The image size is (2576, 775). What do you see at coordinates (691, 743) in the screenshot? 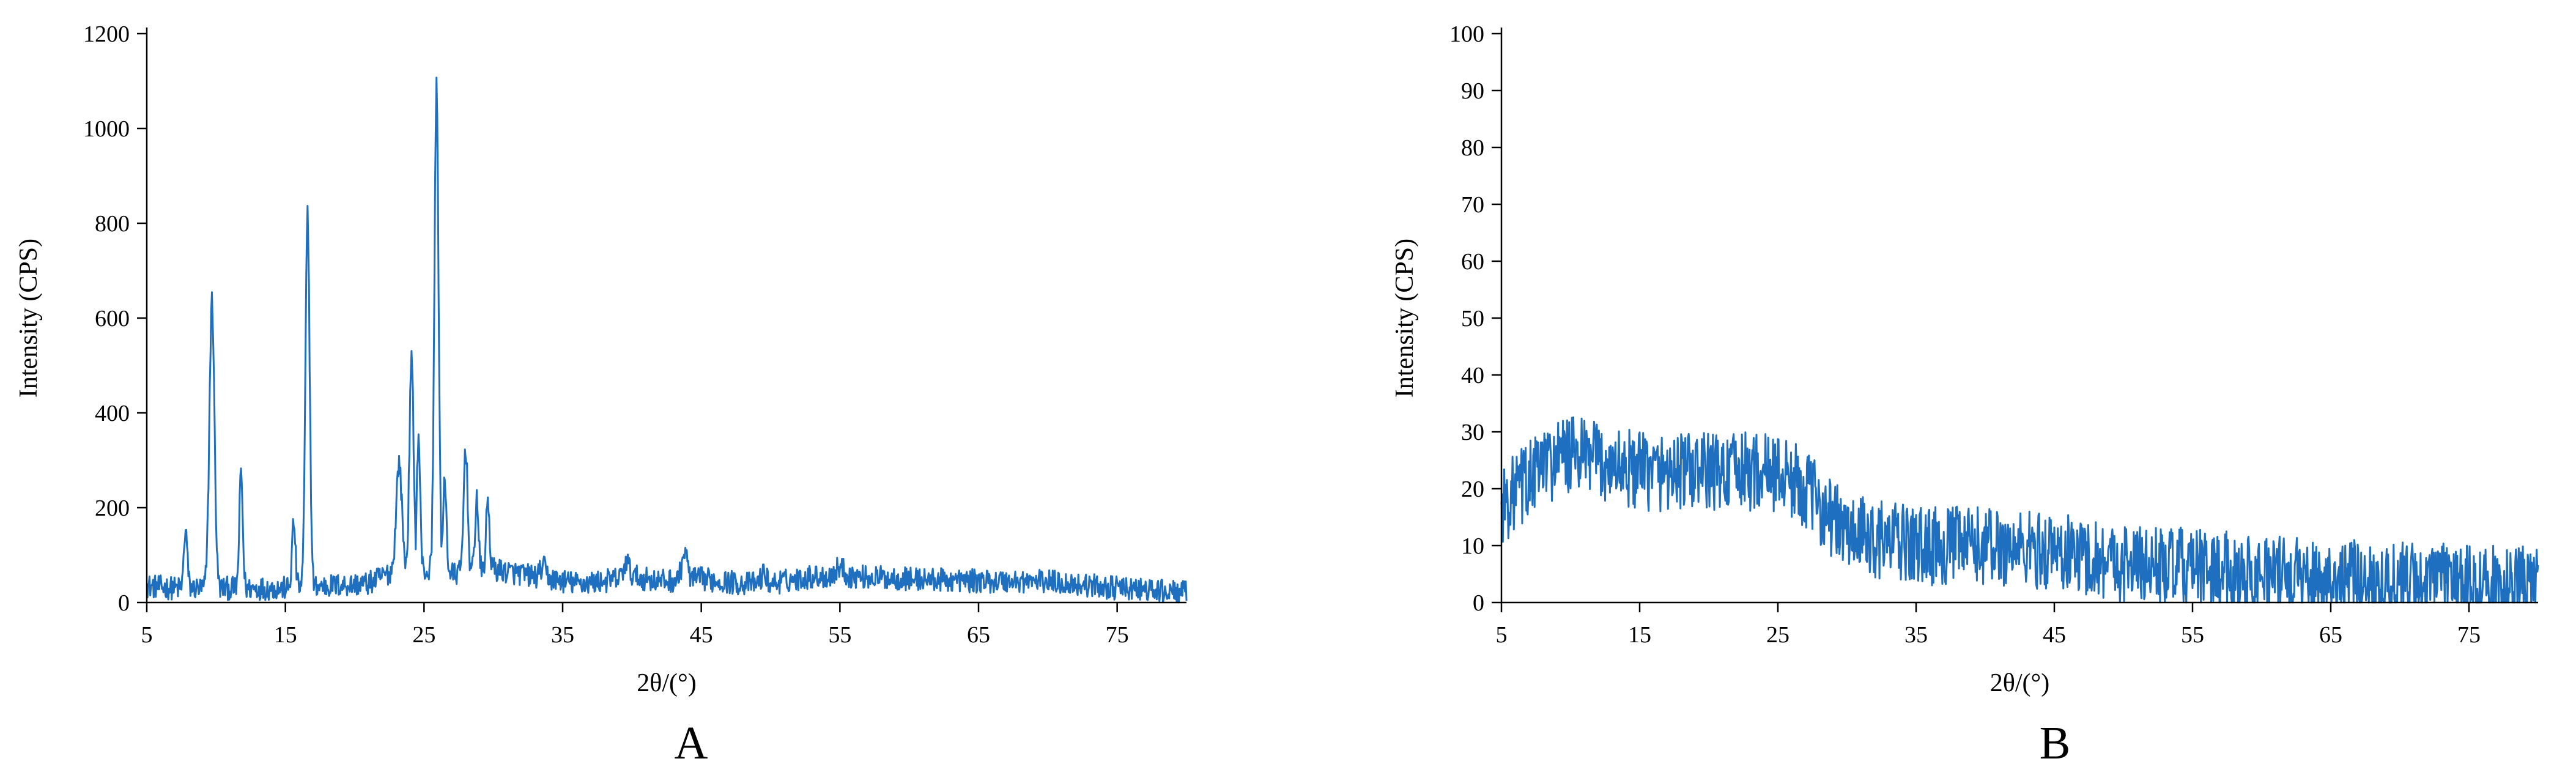
I see `panel-label: A` at bounding box center [691, 743].